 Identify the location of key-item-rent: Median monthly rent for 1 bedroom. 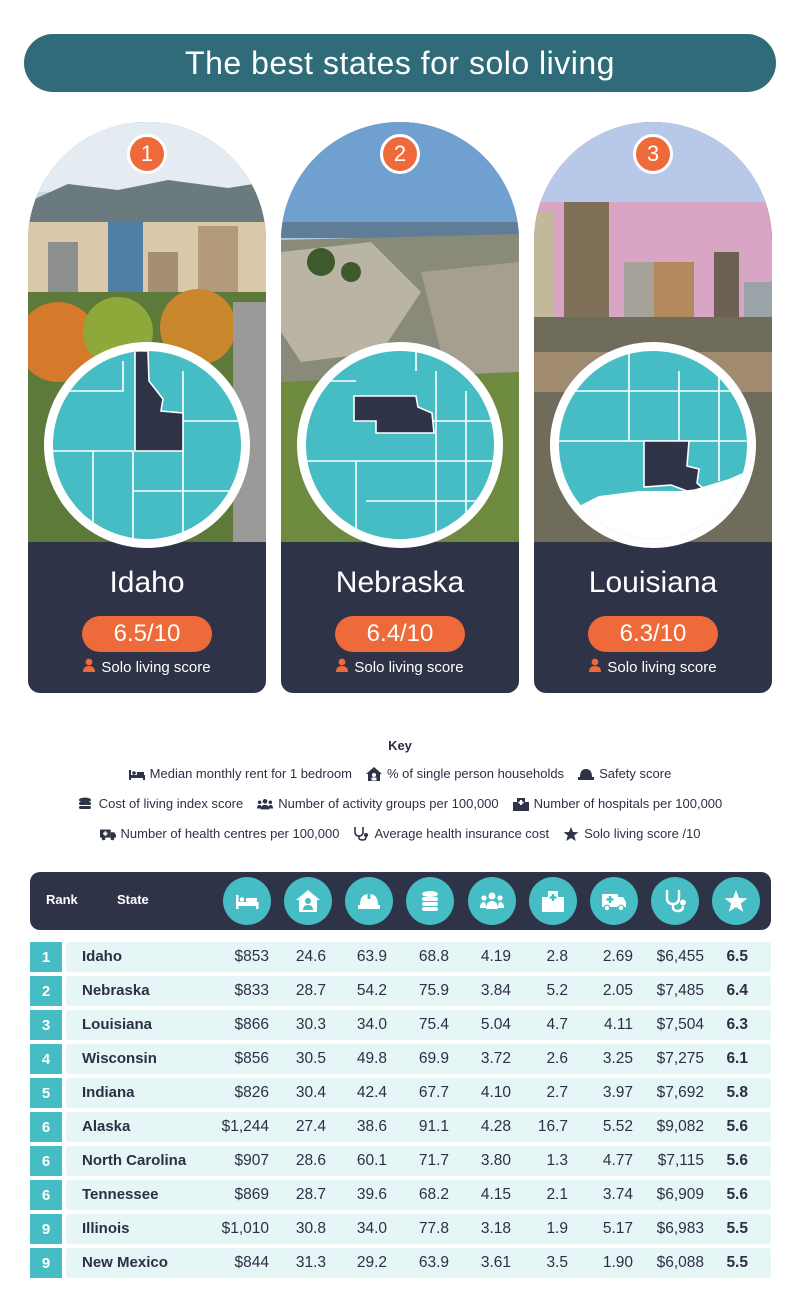
(240, 773).